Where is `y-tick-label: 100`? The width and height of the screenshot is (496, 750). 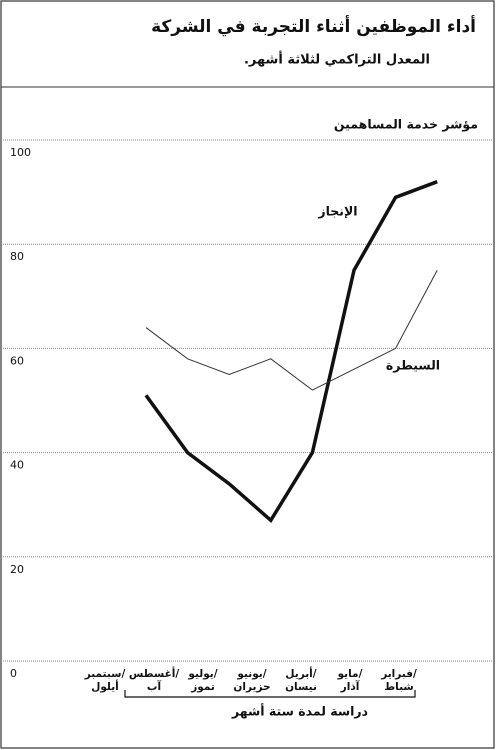
y-tick-label: 100 is located at coordinates (20, 152).